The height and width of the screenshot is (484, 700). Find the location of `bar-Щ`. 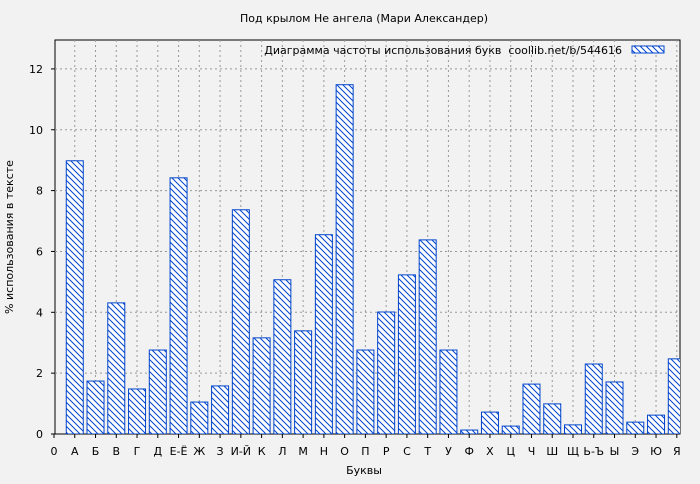

bar-Щ is located at coordinates (573, 429).